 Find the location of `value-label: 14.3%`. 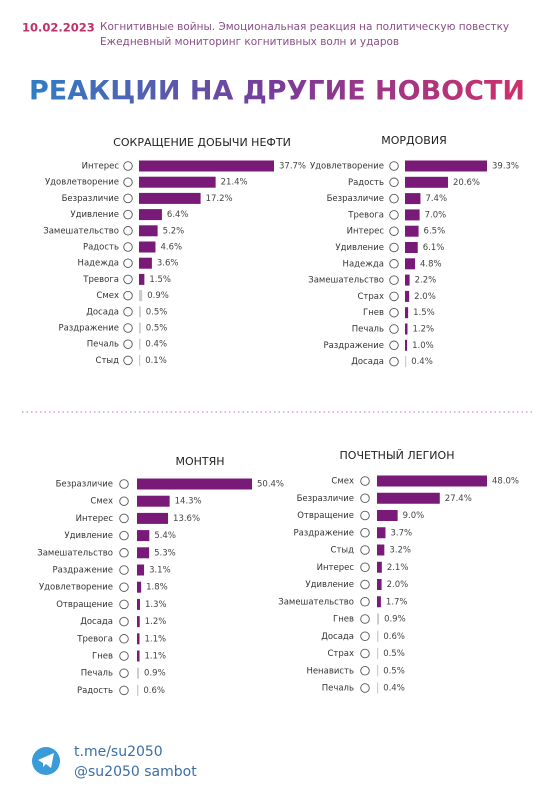

value-label: 14.3% is located at coordinates (188, 502).